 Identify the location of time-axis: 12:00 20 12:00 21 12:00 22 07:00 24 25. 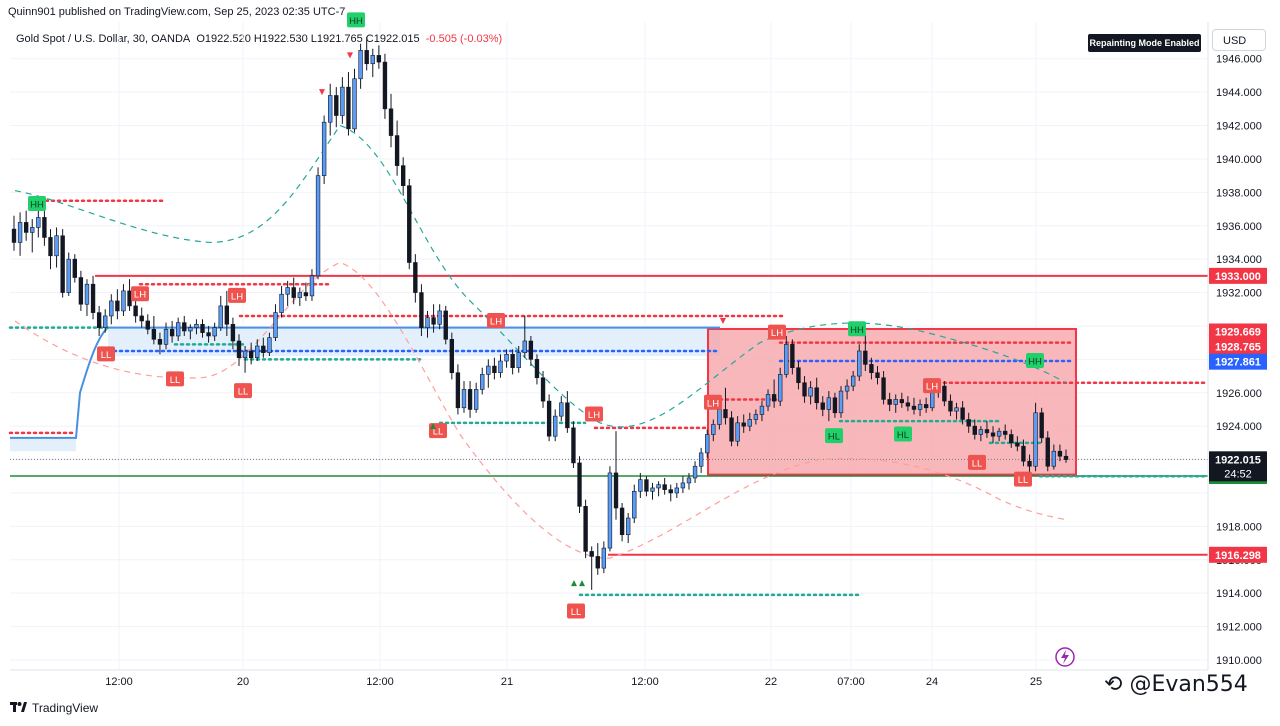
(573, 682).